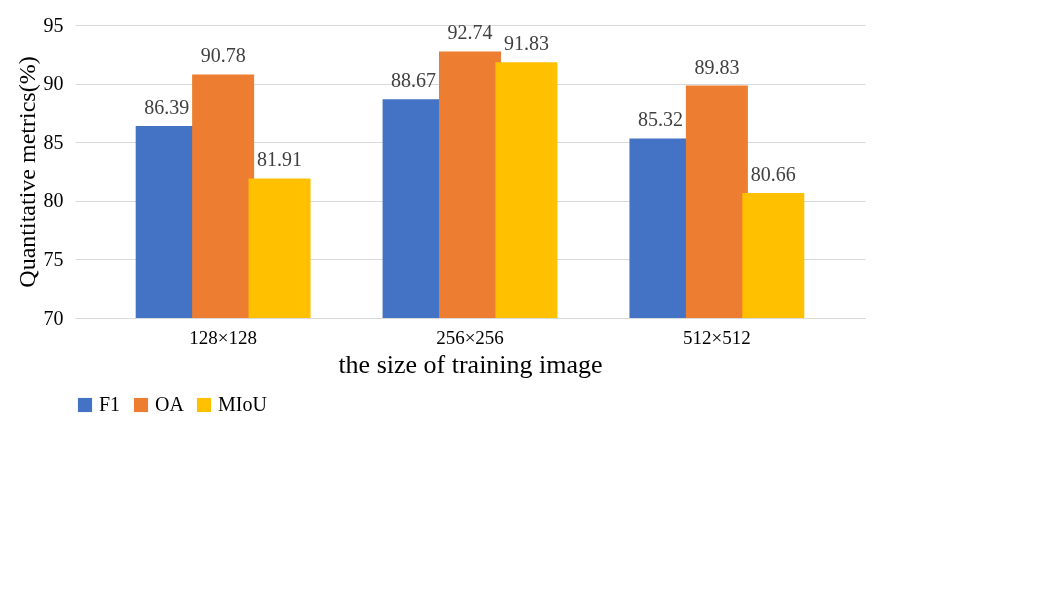  What do you see at coordinates (717, 337) in the screenshot?
I see `x-tick-label: 512×512` at bounding box center [717, 337].